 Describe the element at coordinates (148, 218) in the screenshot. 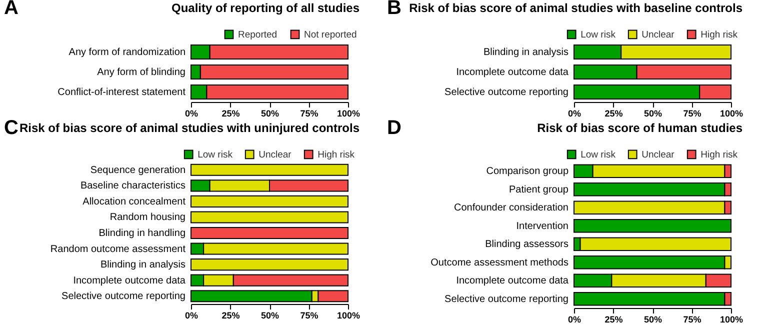

I see `y-tick-label: Random housing` at that location.